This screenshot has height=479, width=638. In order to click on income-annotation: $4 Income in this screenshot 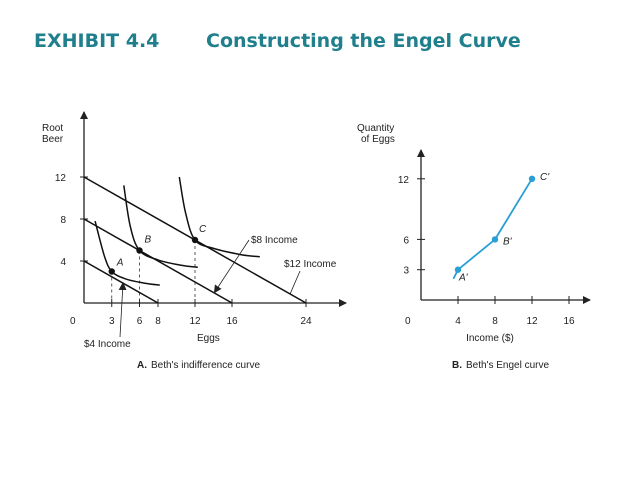, I will do `click(107, 344)`.